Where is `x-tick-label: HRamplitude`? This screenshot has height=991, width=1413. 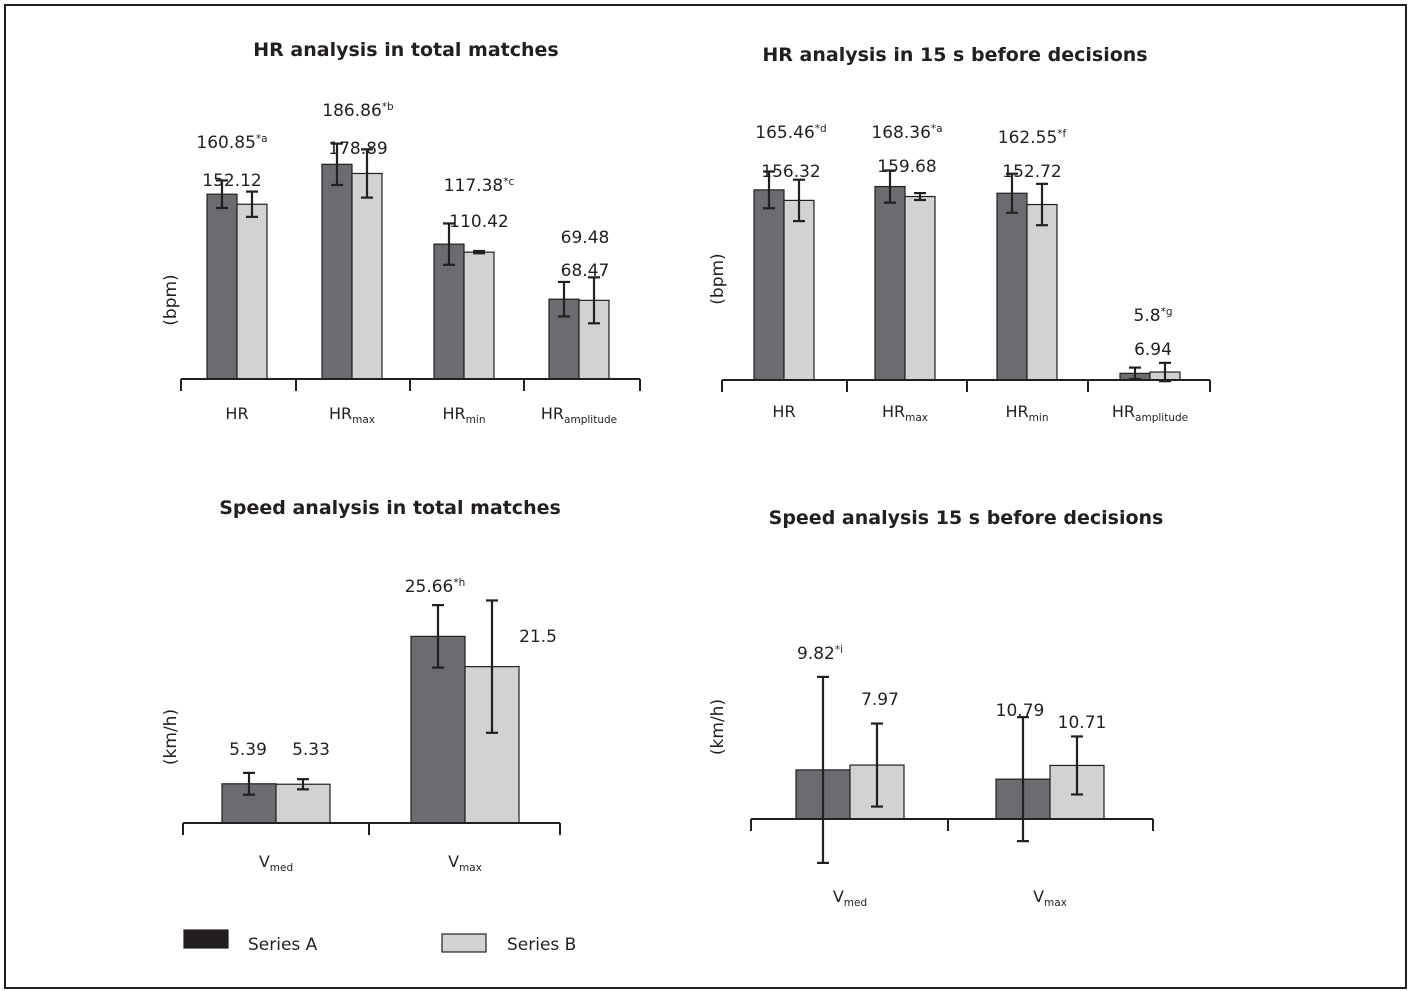 x-tick-label: HRamplitude is located at coordinates (1150, 413).